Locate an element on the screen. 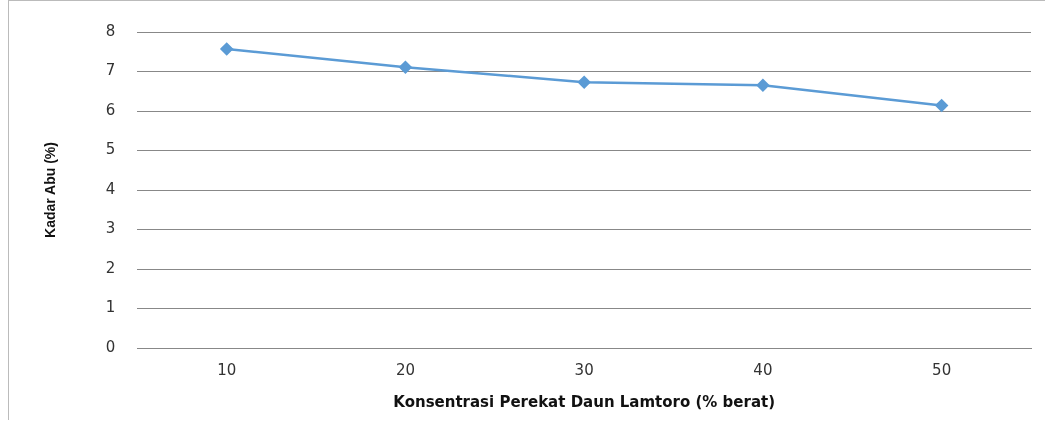 The image size is (1046, 421). y-tick-label: 2 is located at coordinates (110, 267).